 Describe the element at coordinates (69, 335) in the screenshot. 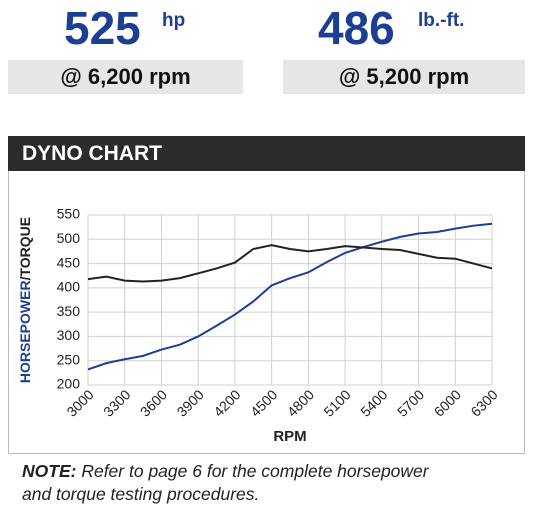

I see `y-tick-label: 300` at that location.